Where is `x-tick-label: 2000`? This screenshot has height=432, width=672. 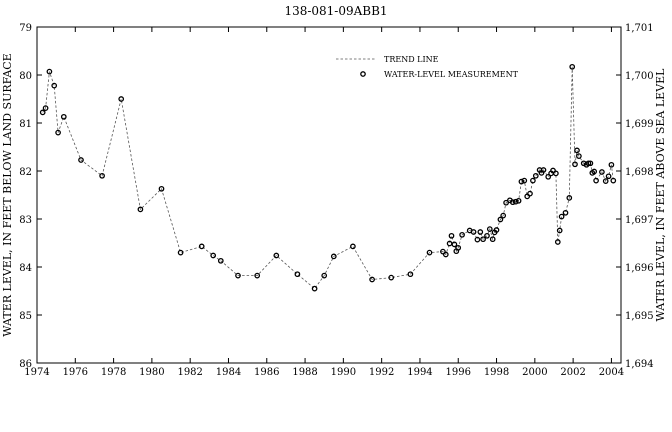 x-tick-label: 2000 is located at coordinates (534, 372).